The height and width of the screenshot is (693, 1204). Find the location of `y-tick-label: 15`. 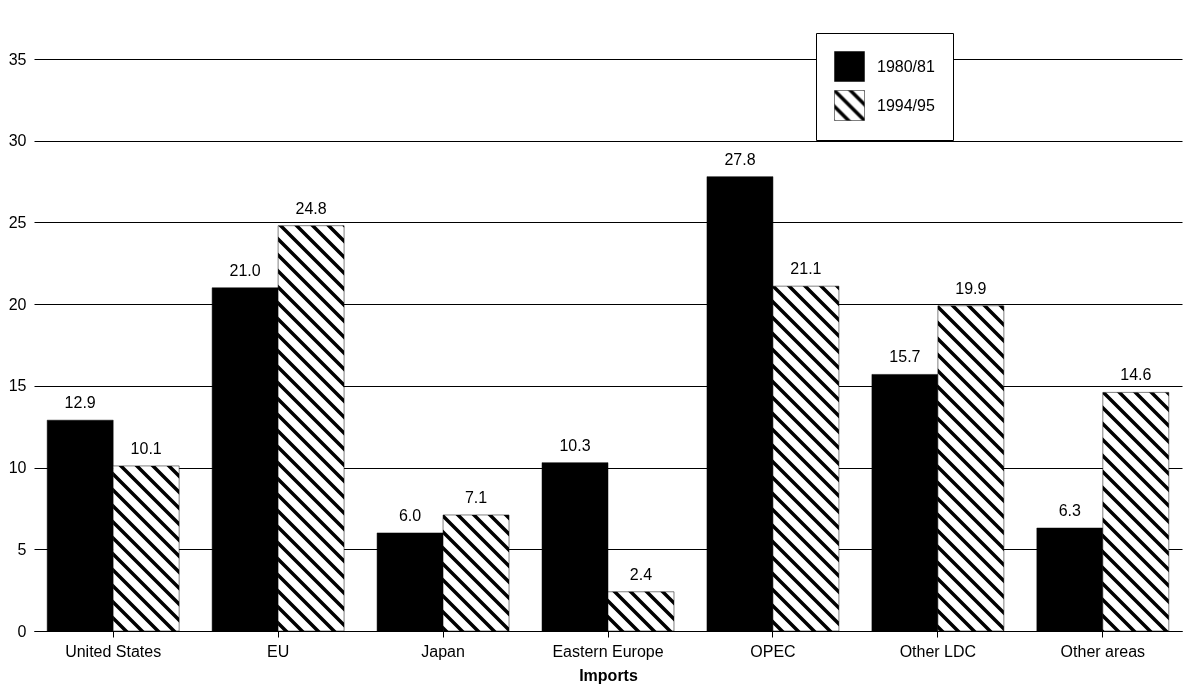

y-tick-label: 15 is located at coordinates (17, 386).